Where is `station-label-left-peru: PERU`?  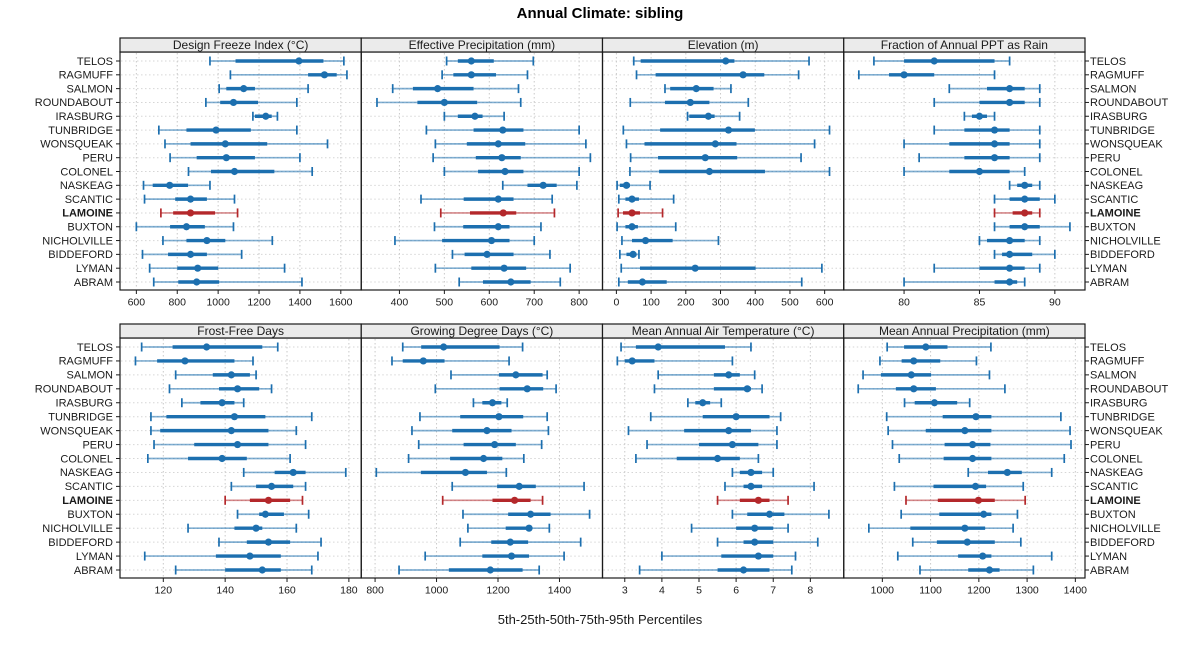
station-label-left-peru: PERU is located at coordinates (97, 158).